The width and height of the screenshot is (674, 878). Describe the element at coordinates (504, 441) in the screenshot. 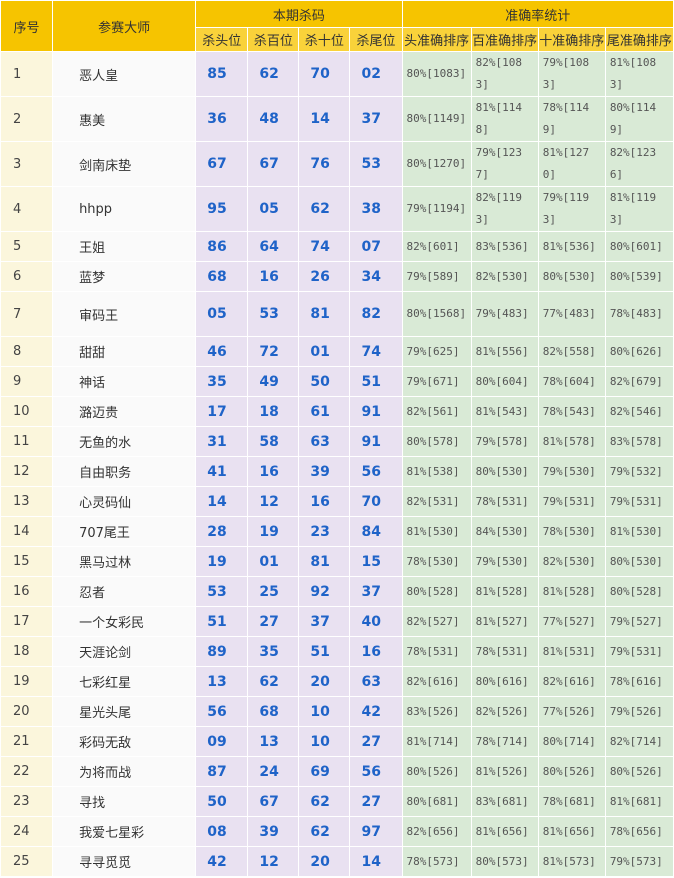

I see `stat-cell: 79%[578]` at that location.